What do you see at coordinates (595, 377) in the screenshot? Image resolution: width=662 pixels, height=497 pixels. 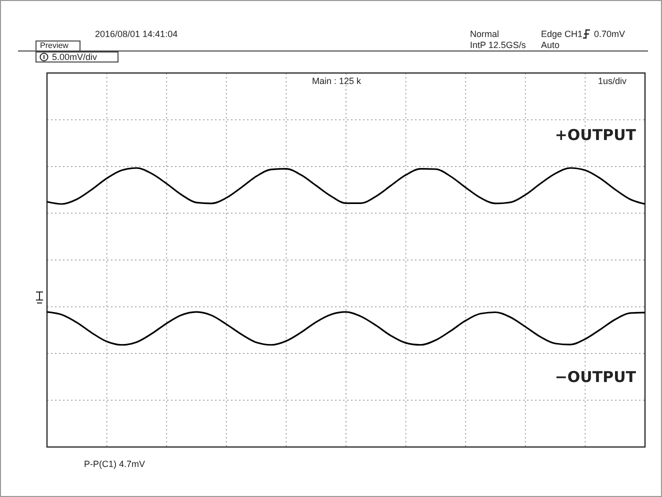 I see `series-label: −OUTPUT` at bounding box center [595, 377].